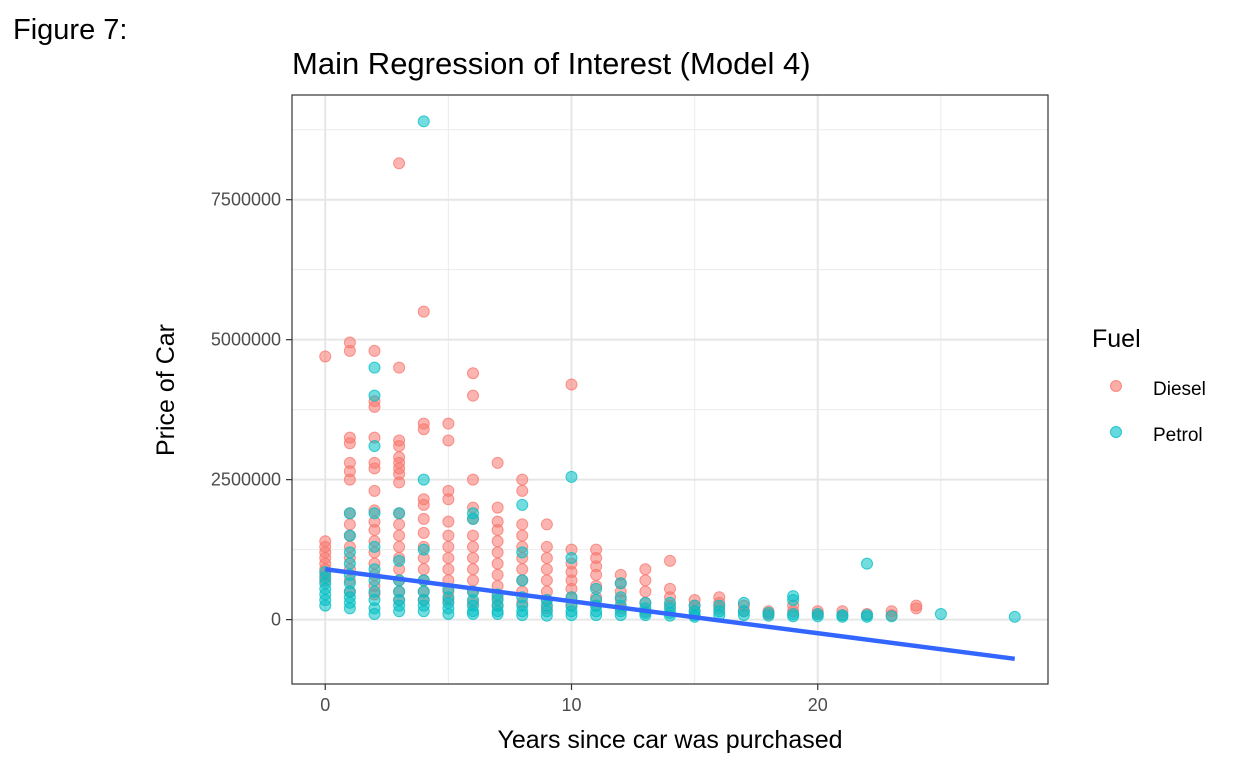  Describe the element at coordinates (1178, 435) in the screenshot. I see `legend-label-petrol: Petrol` at that location.